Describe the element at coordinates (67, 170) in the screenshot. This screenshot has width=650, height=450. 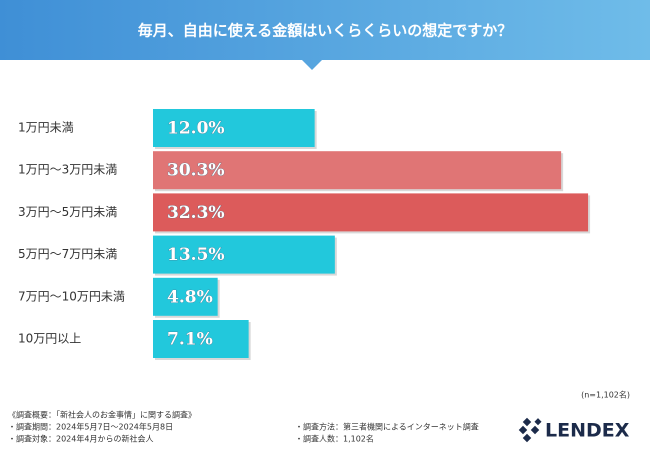
I see `category-label: 1万円～3万円未満` at that location.